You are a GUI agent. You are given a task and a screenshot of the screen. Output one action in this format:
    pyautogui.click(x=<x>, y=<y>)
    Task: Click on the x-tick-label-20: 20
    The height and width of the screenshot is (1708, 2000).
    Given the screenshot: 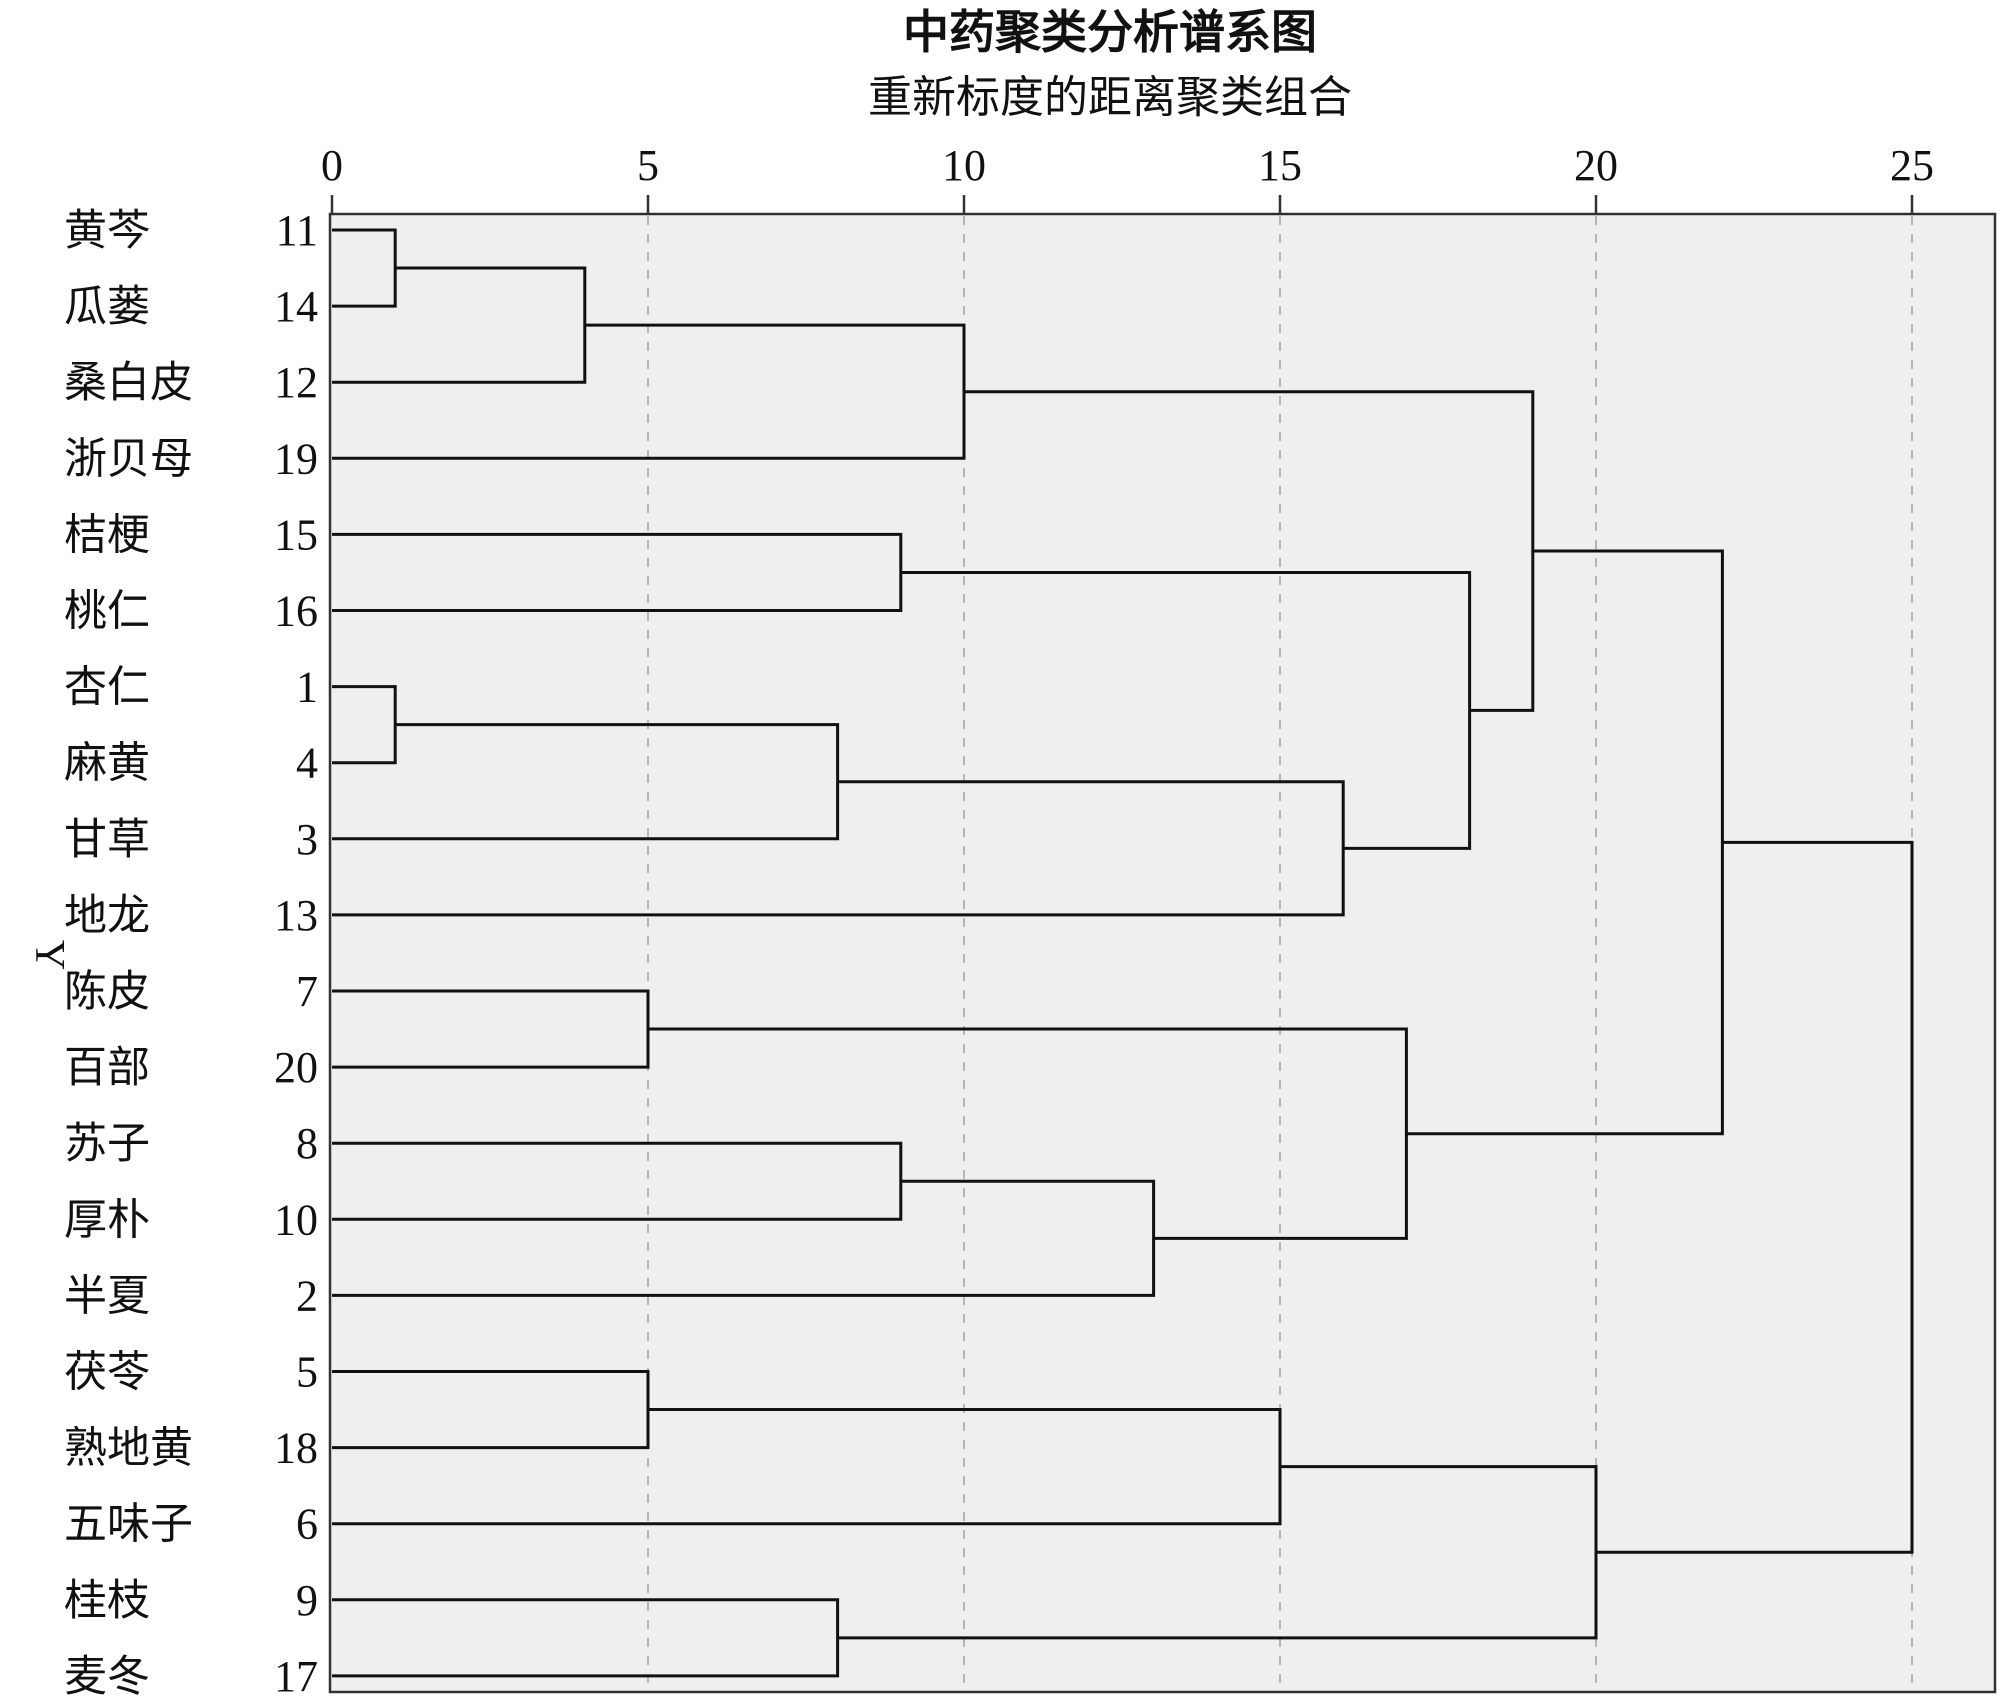 What is the action you would take?
    pyautogui.click(x=1596, y=165)
    